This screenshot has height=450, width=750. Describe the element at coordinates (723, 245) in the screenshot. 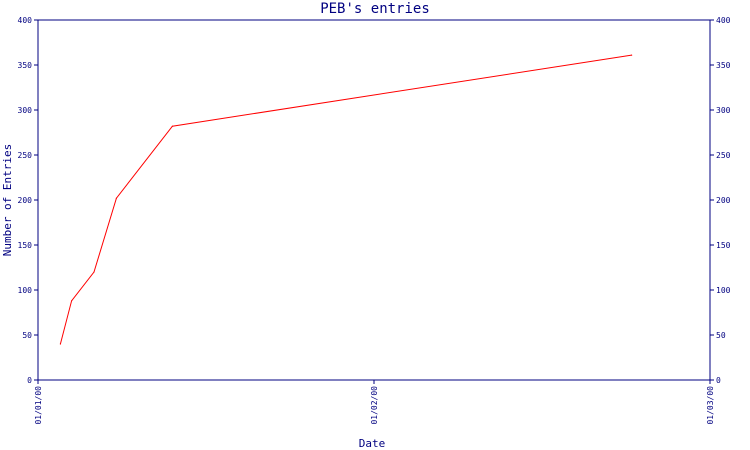

I see `y-tick-label-right: 150` at that location.